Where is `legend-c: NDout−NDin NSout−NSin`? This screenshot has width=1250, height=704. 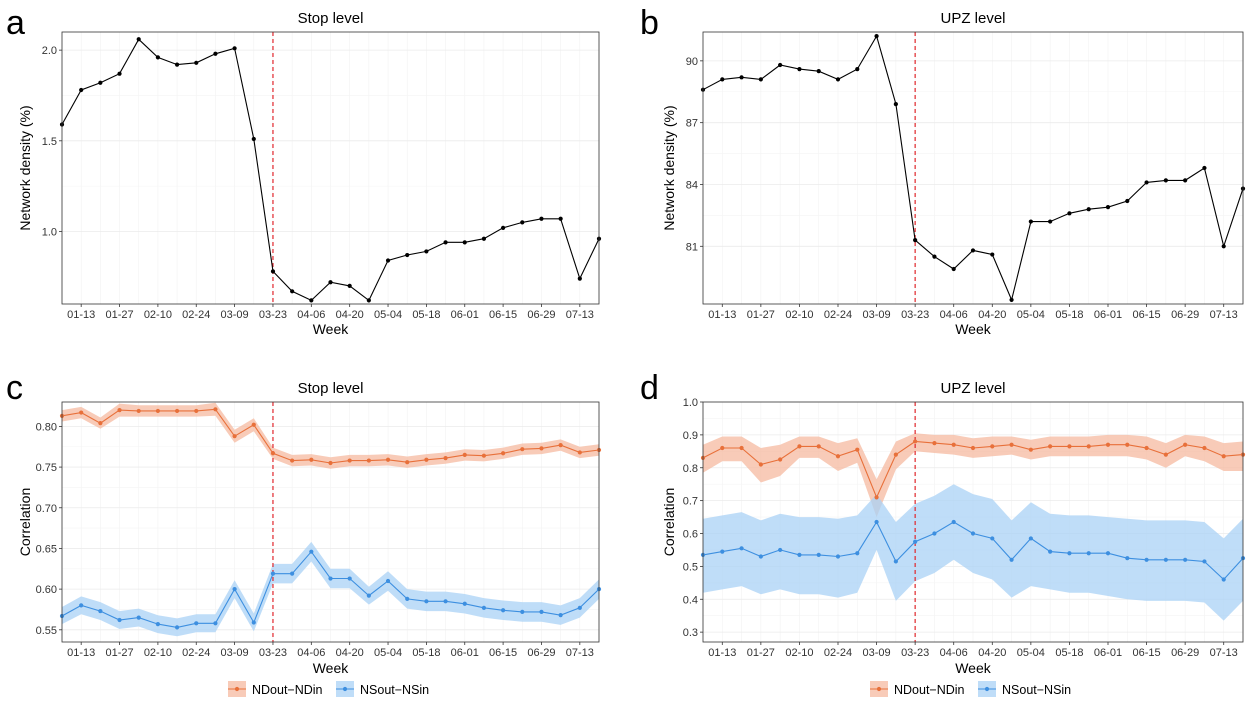 legend-c: NDout−NDin NSout−NSin is located at coordinates (328, 689).